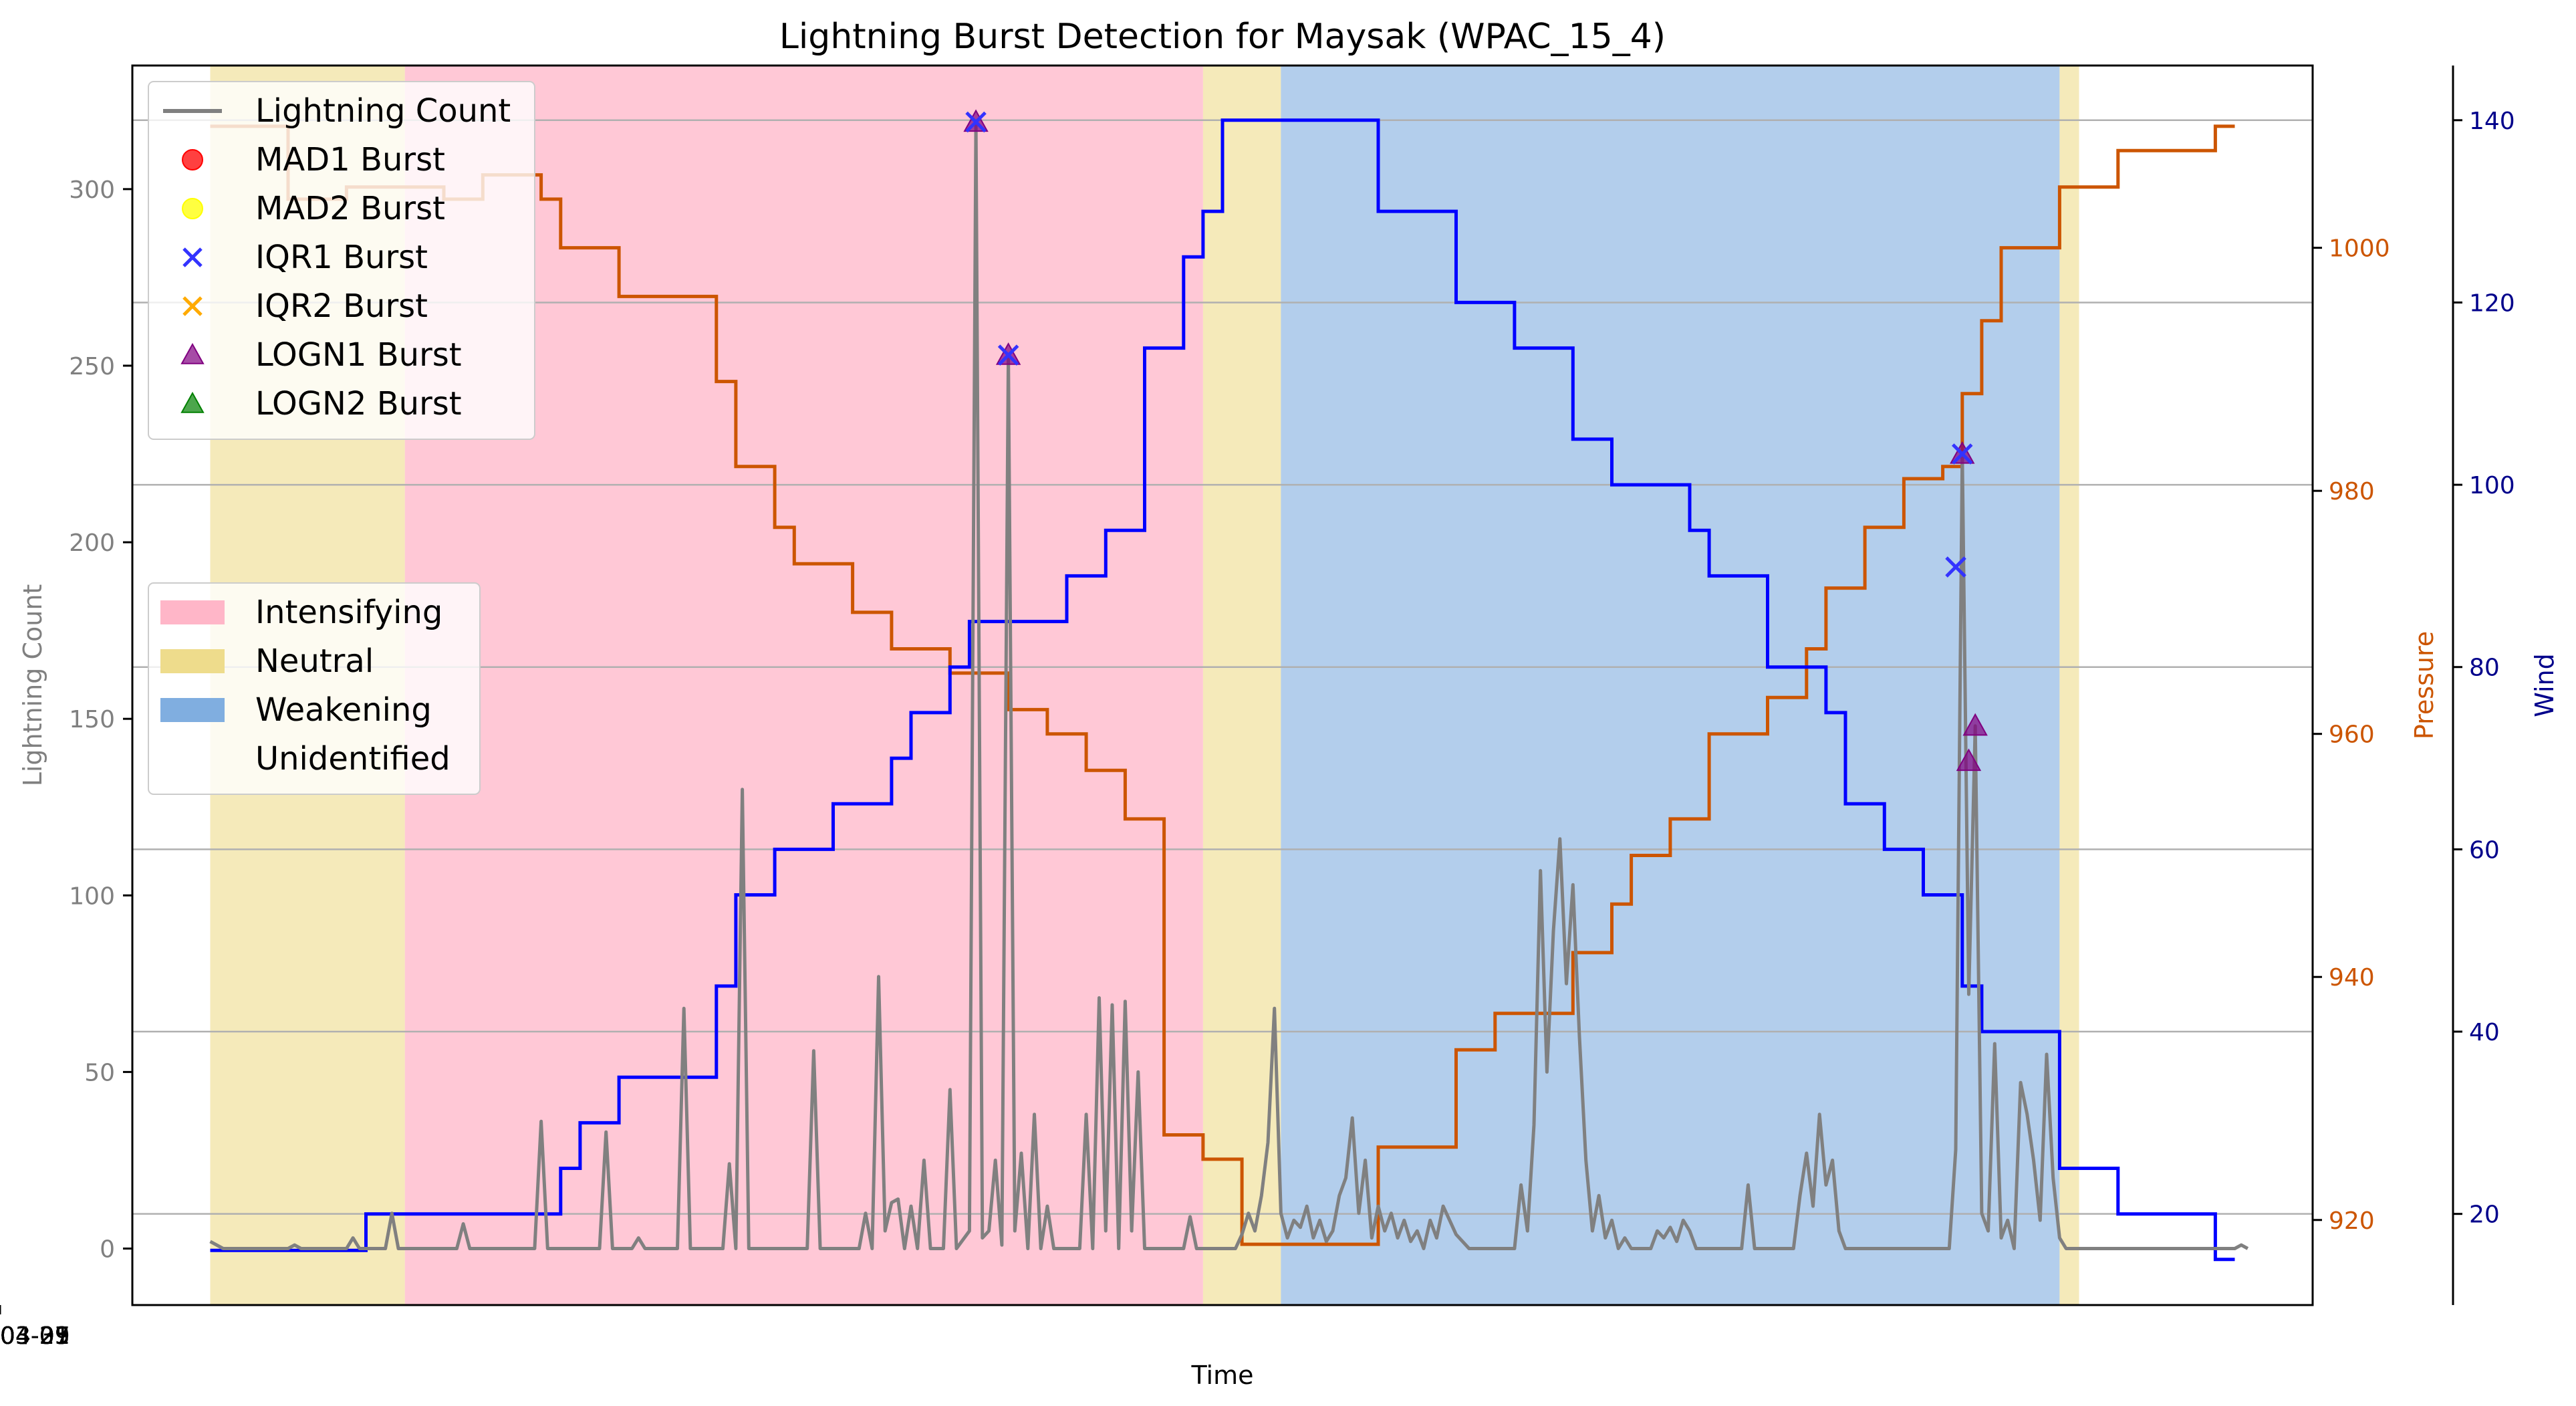  What do you see at coordinates (193, 353) in the screenshot?
I see `legend-logn1-swatch` at bounding box center [193, 353].